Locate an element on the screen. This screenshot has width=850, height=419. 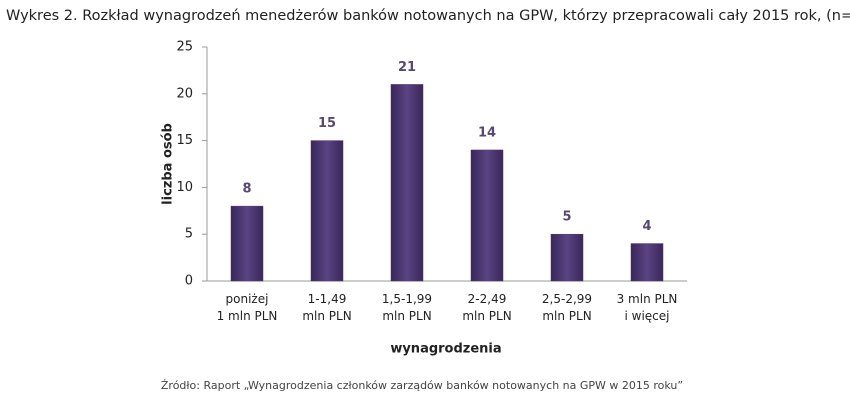
value-label: 5 is located at coordinates (566, 217).